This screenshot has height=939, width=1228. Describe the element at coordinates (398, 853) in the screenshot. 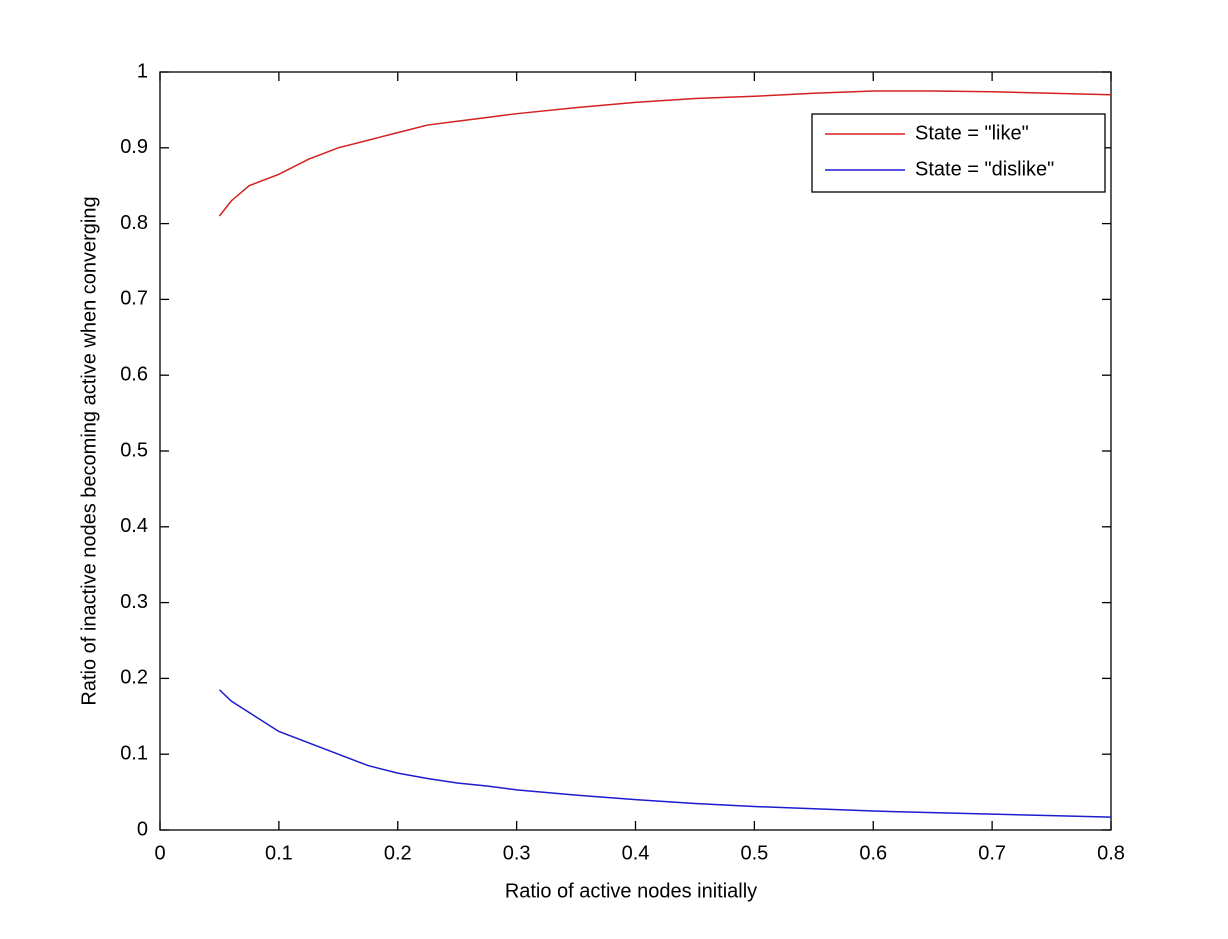

I see `x-tick-label: 0.2` at that location.